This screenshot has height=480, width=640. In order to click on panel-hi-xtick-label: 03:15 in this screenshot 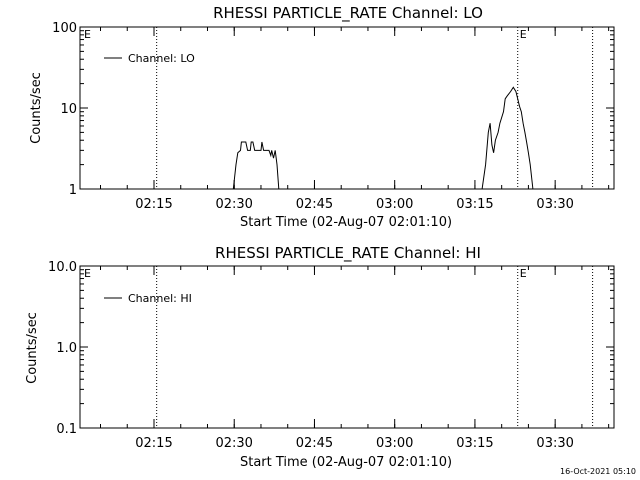, I will do `click(474, 443)`.